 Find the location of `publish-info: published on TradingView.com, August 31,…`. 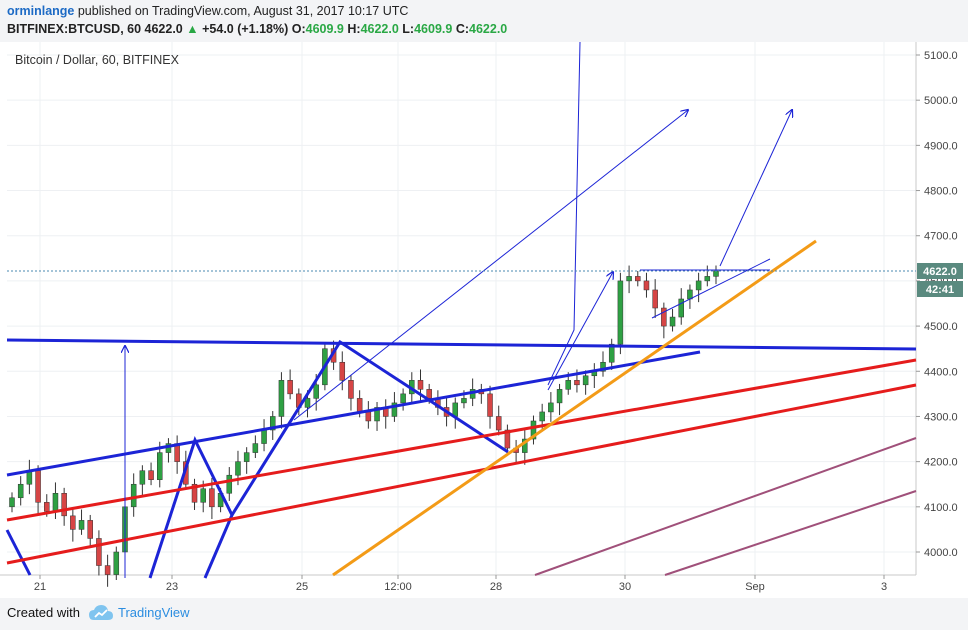

publish-info: published on TradingView.com, August 31,… is located at coordinates (243, 11).